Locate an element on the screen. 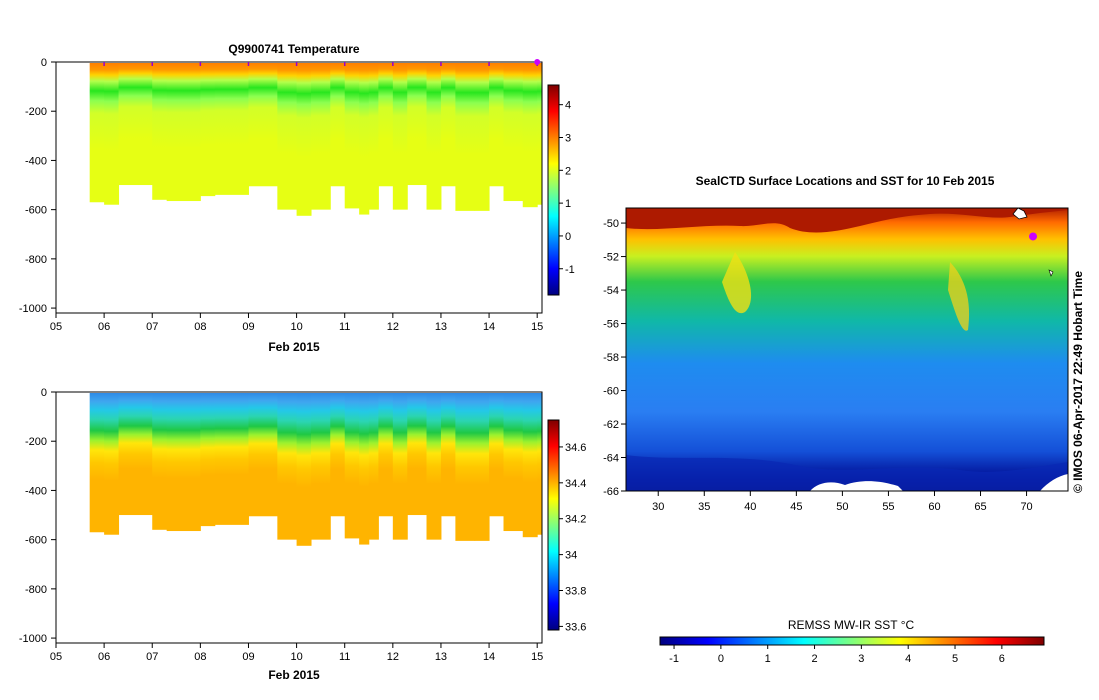 The image size is (1099, 700). salinity-colorbar is located at coordinates (553, 525).